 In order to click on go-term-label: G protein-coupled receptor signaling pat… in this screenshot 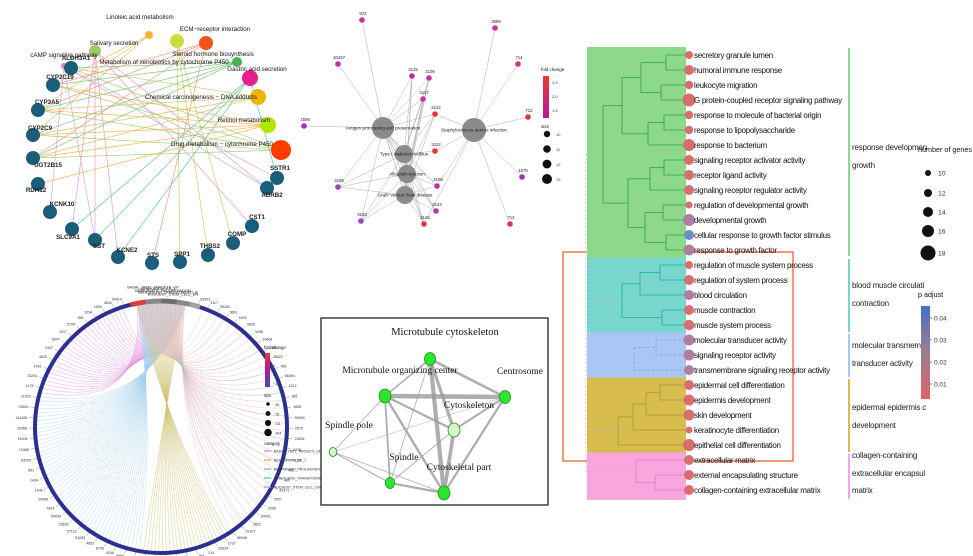, I will do `click(768, 100)`.